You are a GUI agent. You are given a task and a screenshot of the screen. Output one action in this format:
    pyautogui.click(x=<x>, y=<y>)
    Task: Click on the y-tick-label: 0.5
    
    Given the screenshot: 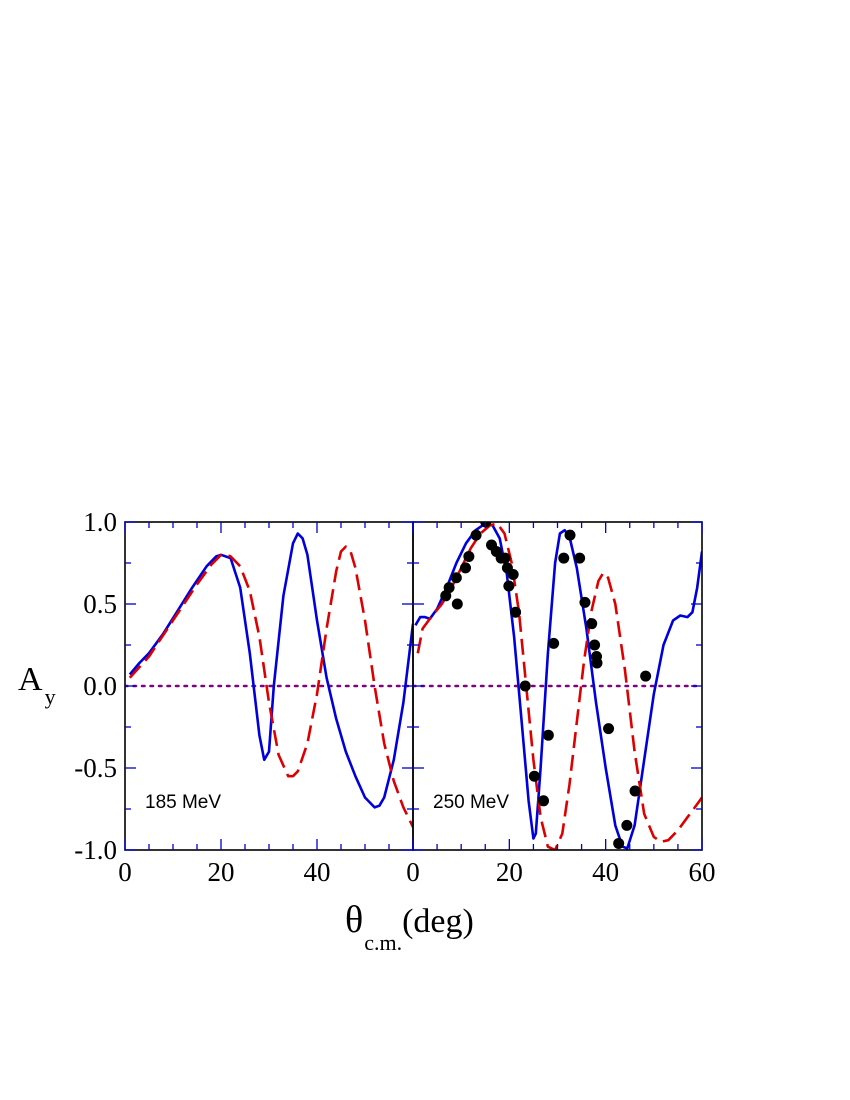 What is the action you would take?
    pyautogui.click(x=100, y=604)
    